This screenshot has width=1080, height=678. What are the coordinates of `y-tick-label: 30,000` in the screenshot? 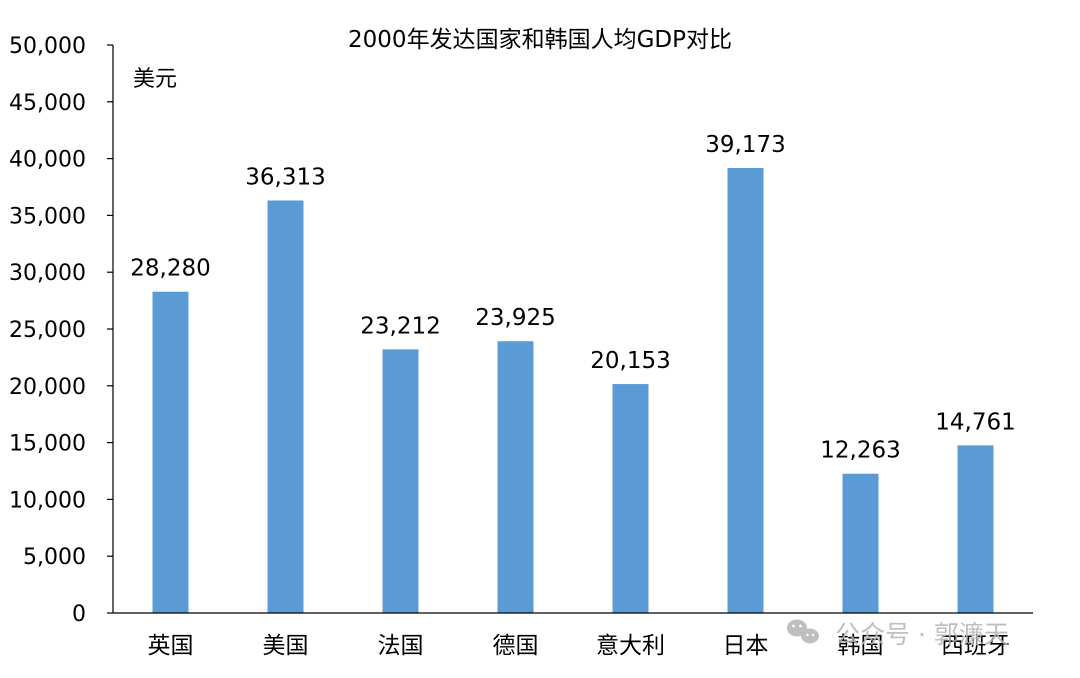 It's located at (47, 273).